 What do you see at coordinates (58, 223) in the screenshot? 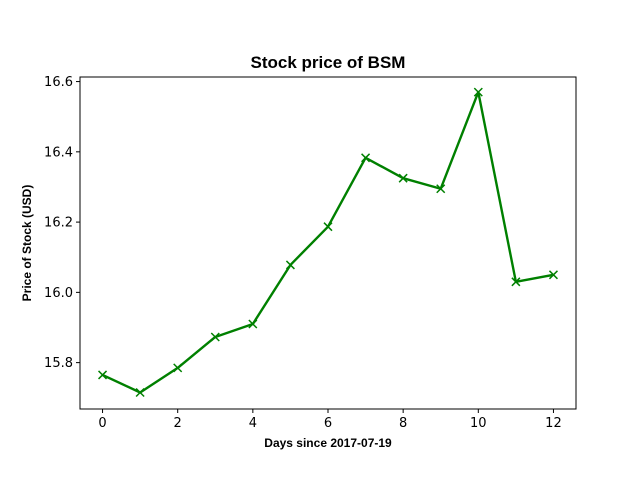
I see `y-tick-label: 16.2` at bounding box center [58, 223].